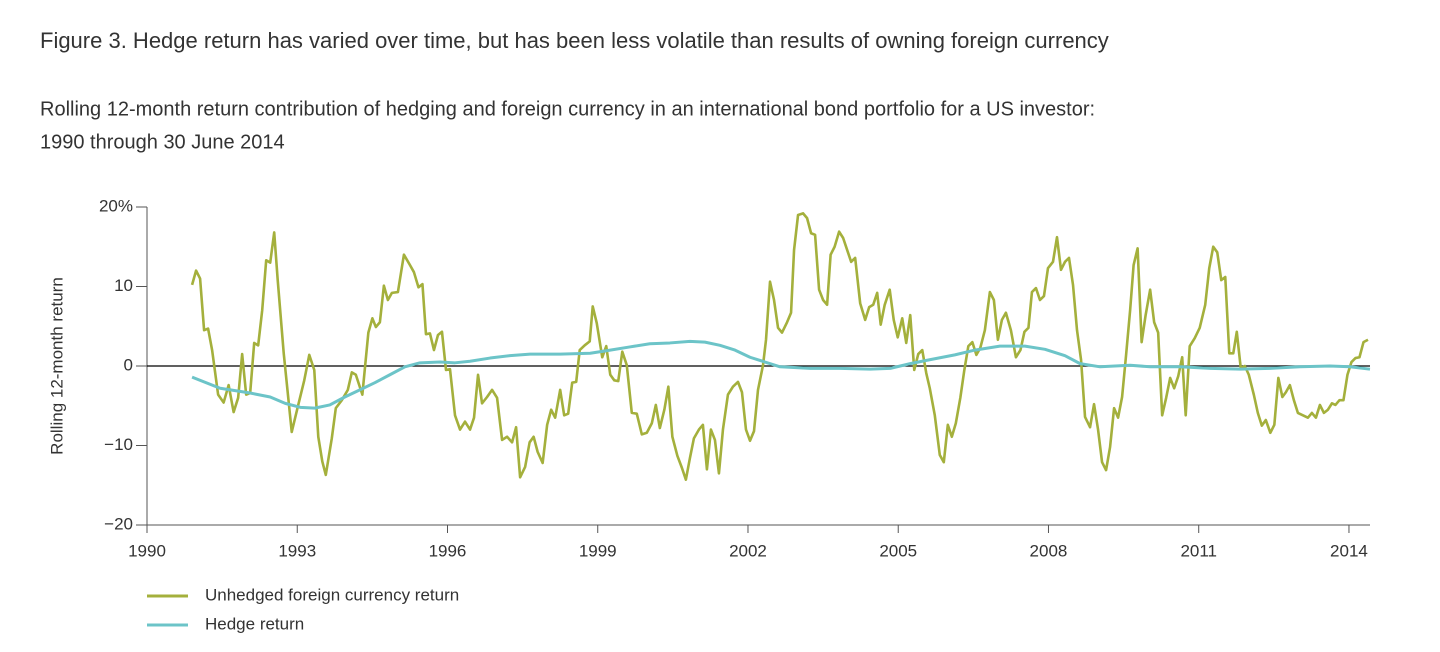 The height and width of the screenshot is (652, 1440). What do you see at coordinates (254, 623) in the screenshot?
I see `legend-label: Hedge return` at bounding box center [254, 623].